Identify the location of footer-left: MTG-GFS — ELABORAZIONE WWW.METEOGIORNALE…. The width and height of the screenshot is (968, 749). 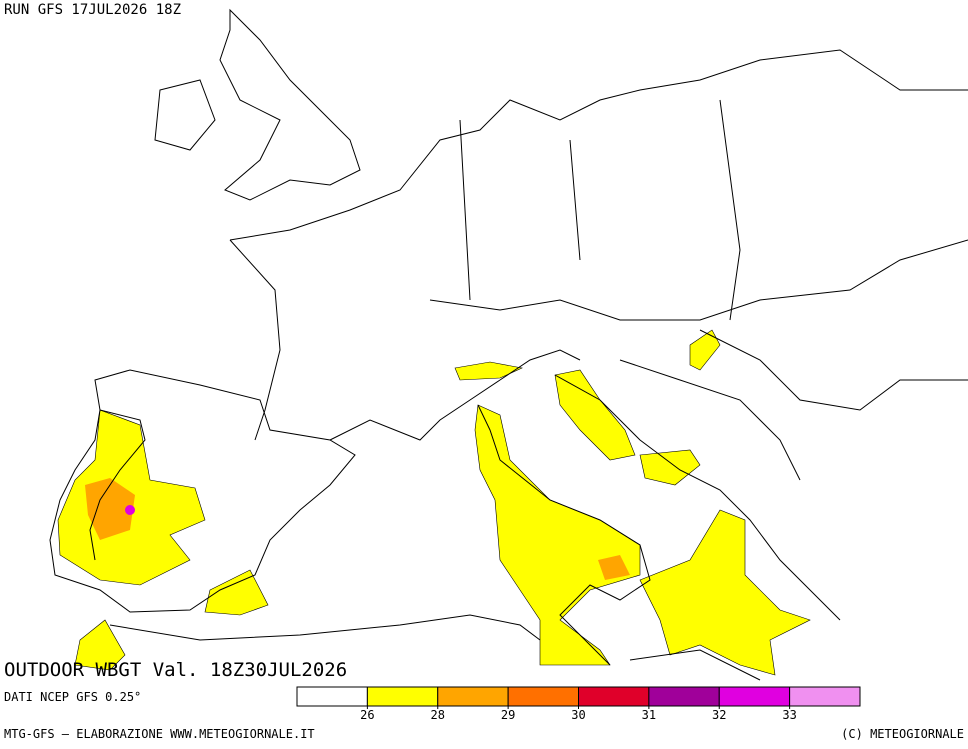
(159, 734).